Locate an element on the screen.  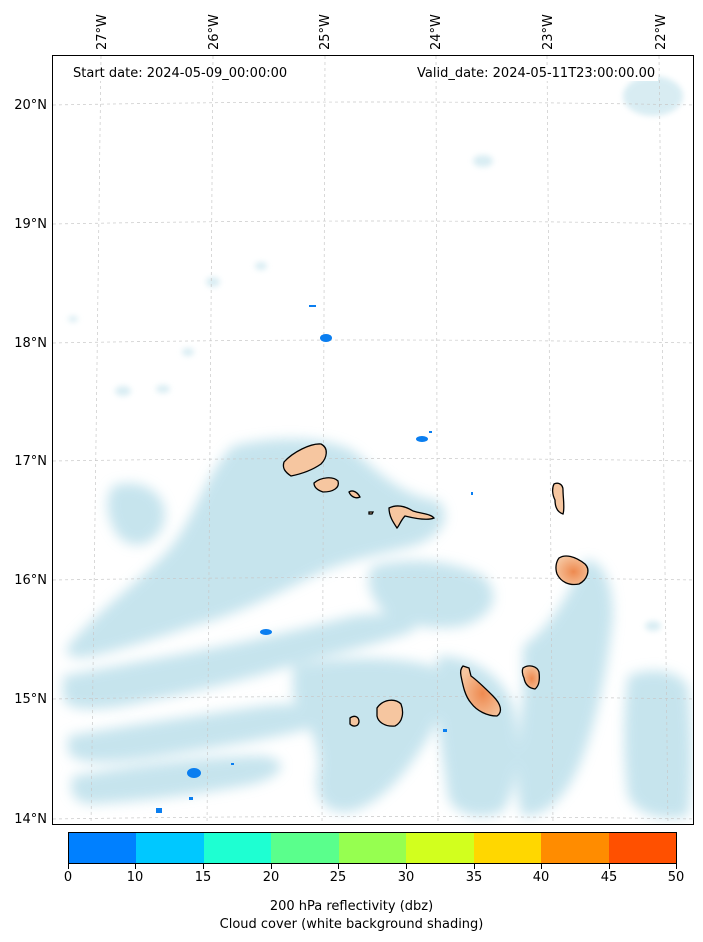
island-brava is located at coordinates (354, 721).